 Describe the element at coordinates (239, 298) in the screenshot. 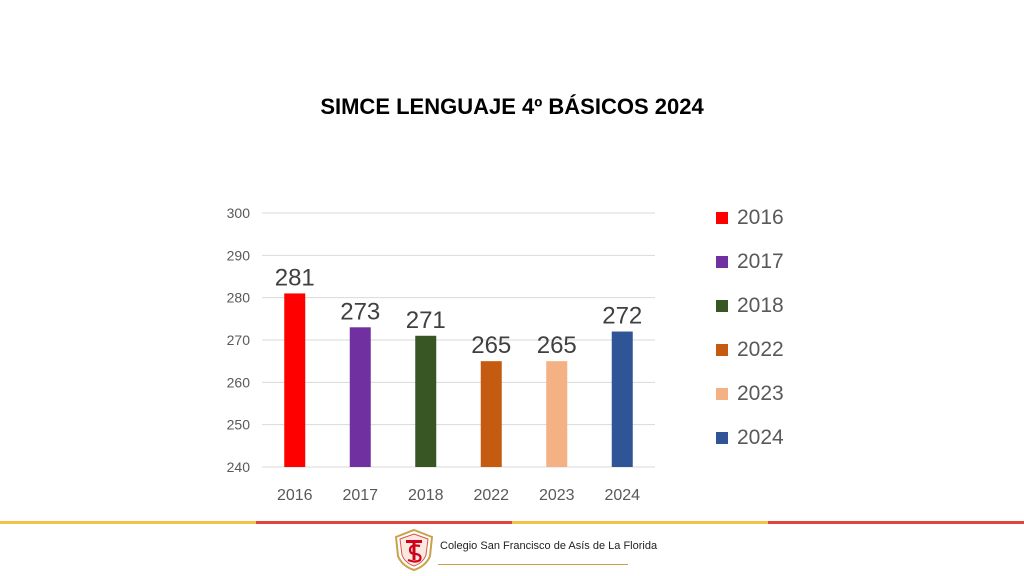

I see `y-tick-label: 280` at that location.